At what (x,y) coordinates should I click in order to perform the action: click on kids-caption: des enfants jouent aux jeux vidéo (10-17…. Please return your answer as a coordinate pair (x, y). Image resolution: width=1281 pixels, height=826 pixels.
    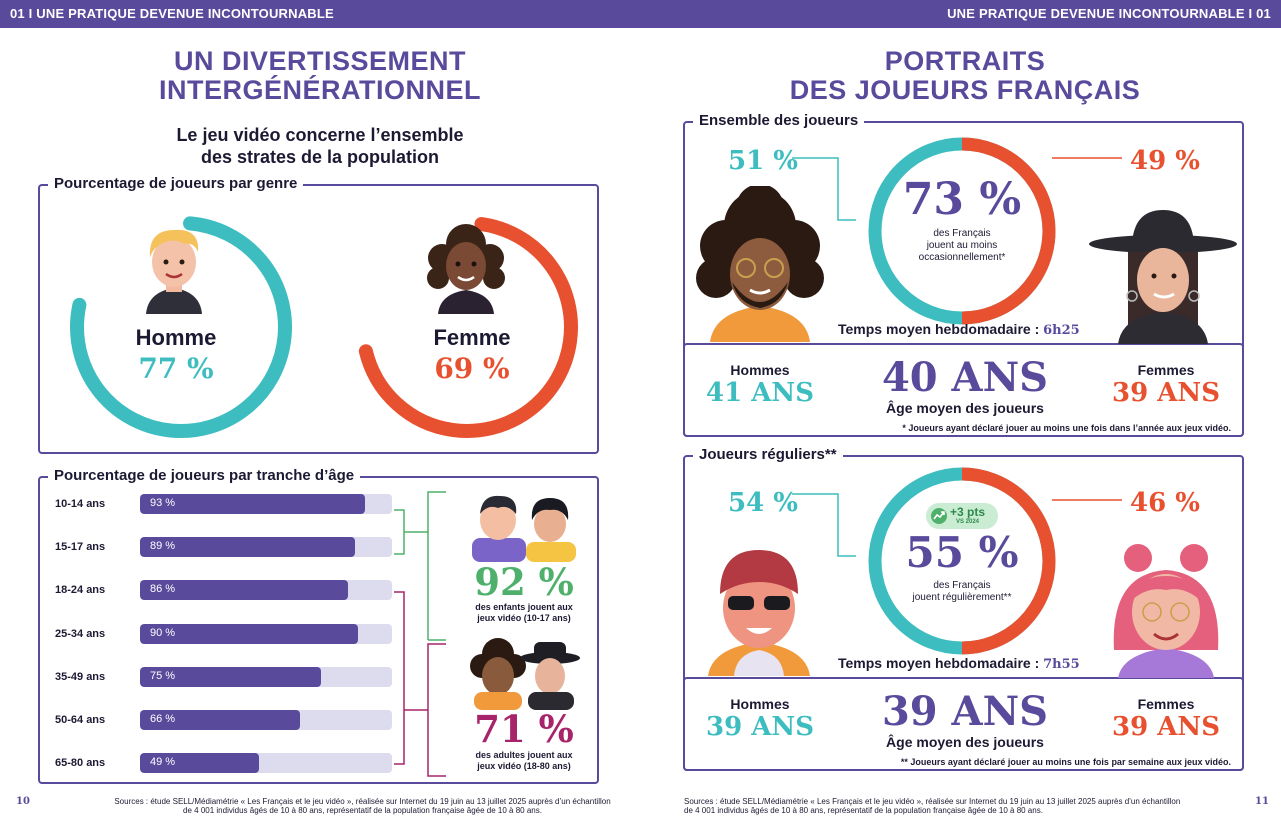
    Looking at the image, I should click on (524, 613).